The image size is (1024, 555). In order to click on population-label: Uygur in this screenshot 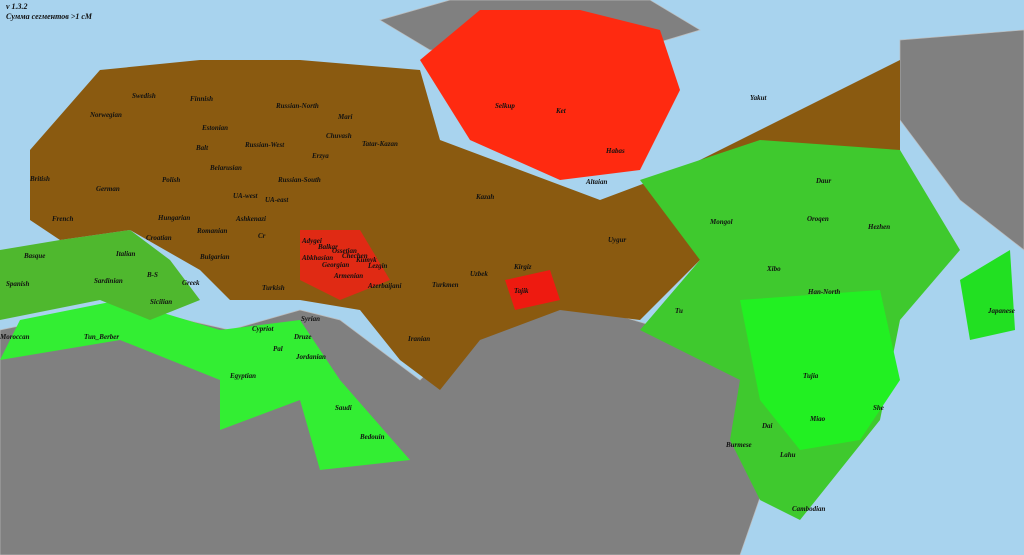, I will do `click(617, 240)`.